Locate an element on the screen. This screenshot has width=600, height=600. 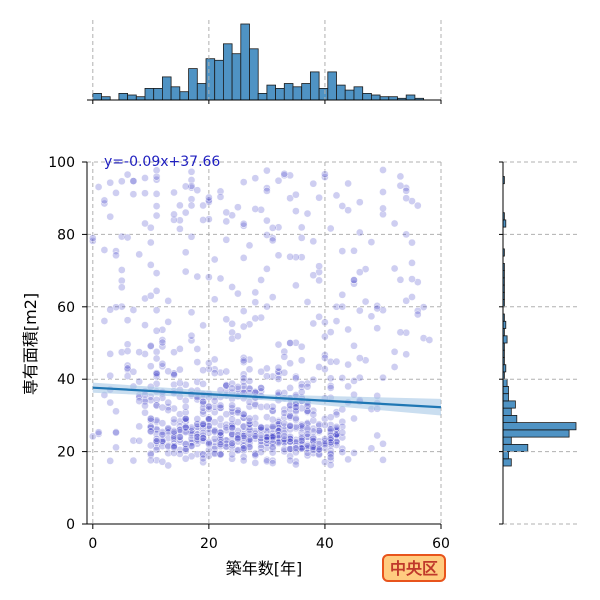
y-tick-label: 20 is located at coordinates (66, 453).